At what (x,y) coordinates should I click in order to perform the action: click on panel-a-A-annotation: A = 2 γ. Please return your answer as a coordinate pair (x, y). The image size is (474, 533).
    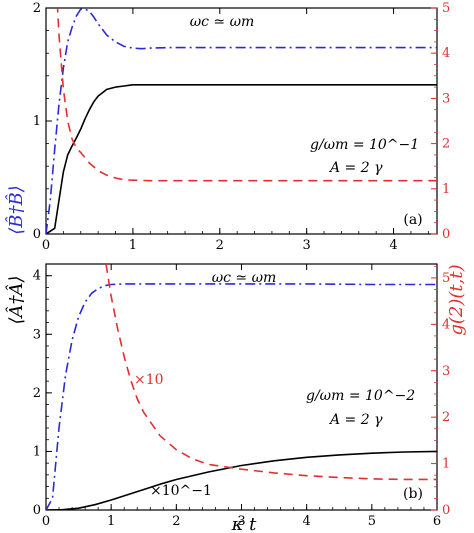
    Looking at the image, I should click on (355, 168).